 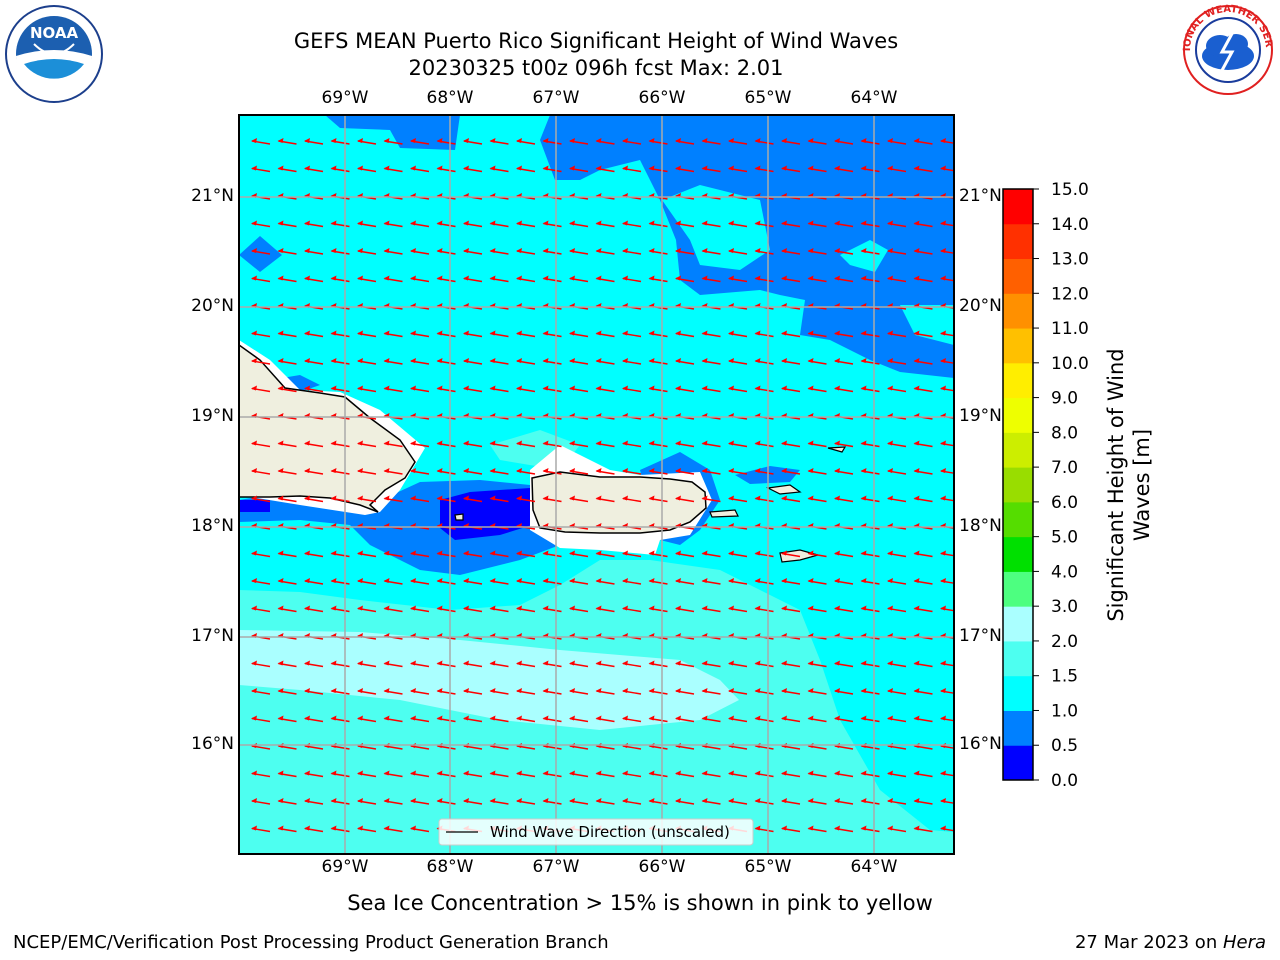 What do you see at coordinates (450, 98) in the screenshot?
I see `lon-label-top: 68°W` at bounding box center [450, 98].